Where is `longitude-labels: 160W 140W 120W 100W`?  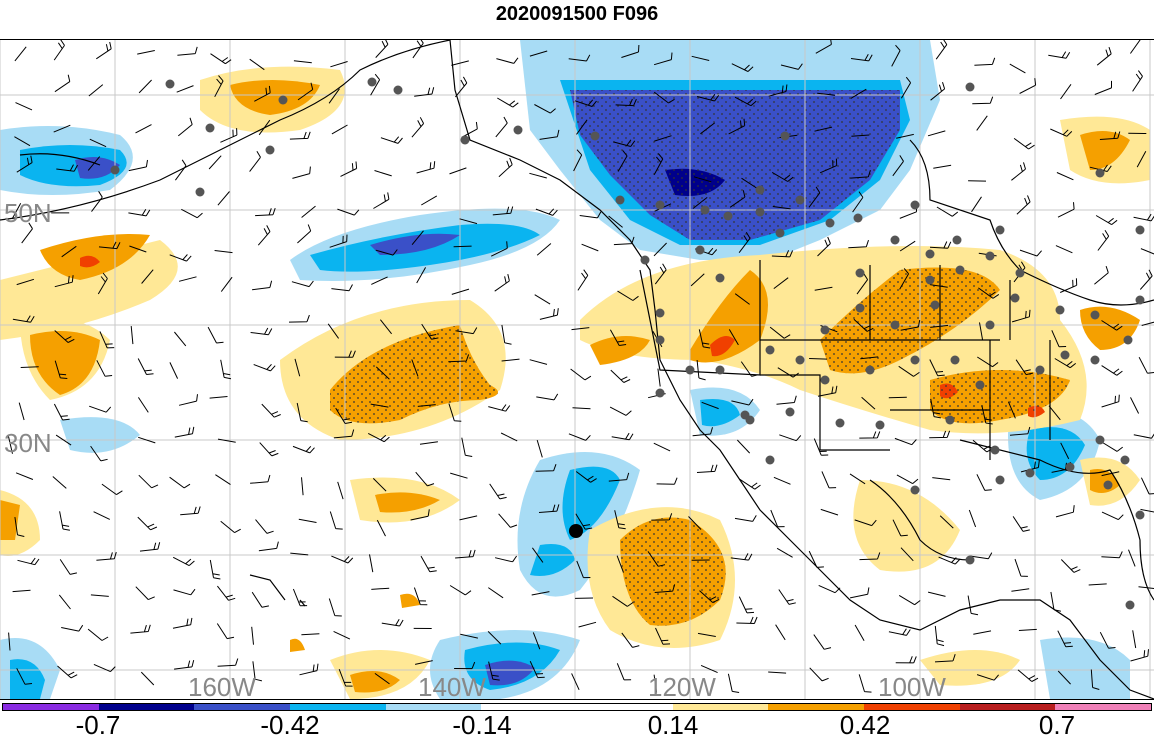 longitude-labels: 160W 140W 120W 100W is located at coordinates (567, 685).